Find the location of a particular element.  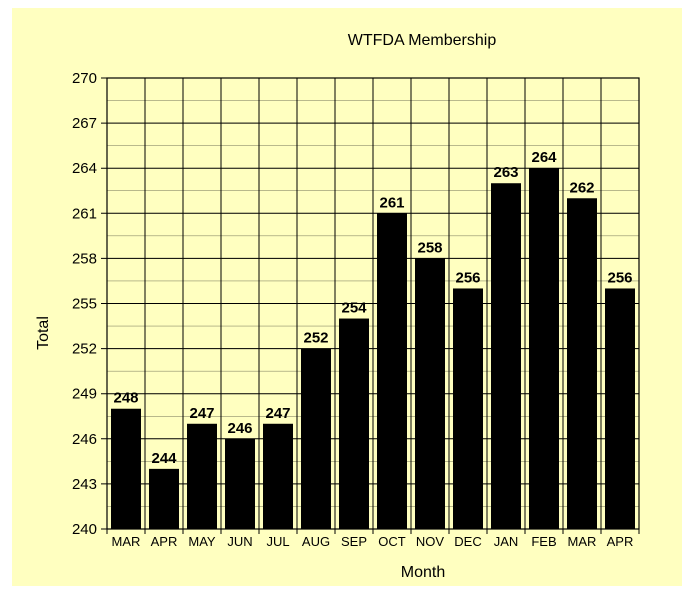

y-tick-label: 261 is located at coordinates (84, 213).